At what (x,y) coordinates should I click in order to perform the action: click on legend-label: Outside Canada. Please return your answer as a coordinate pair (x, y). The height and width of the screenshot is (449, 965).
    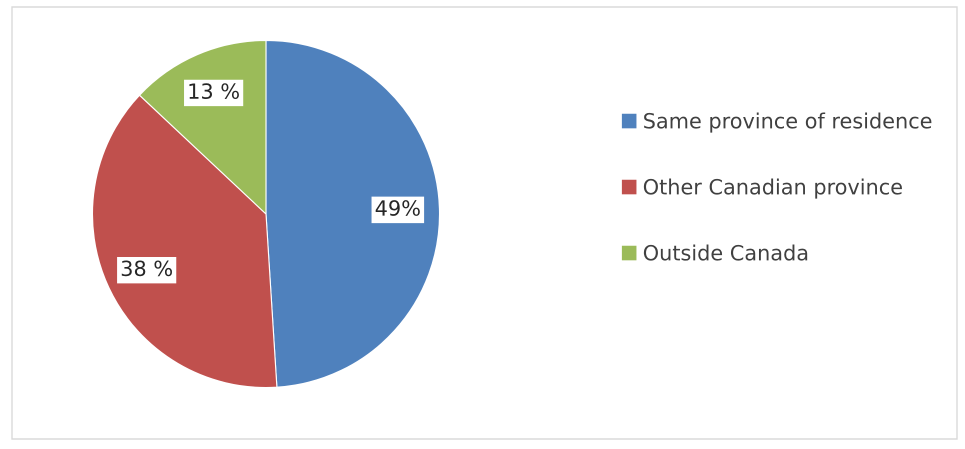
    Looking at the image, I should click on (726, 252).